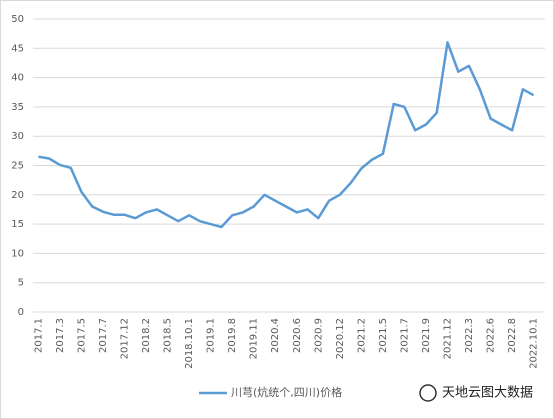 The height and width of the screenshot is (419, 554). Describe the element at coordinates (21, 312) in the screenshot. I see `y-tick-label: 0` at that location.